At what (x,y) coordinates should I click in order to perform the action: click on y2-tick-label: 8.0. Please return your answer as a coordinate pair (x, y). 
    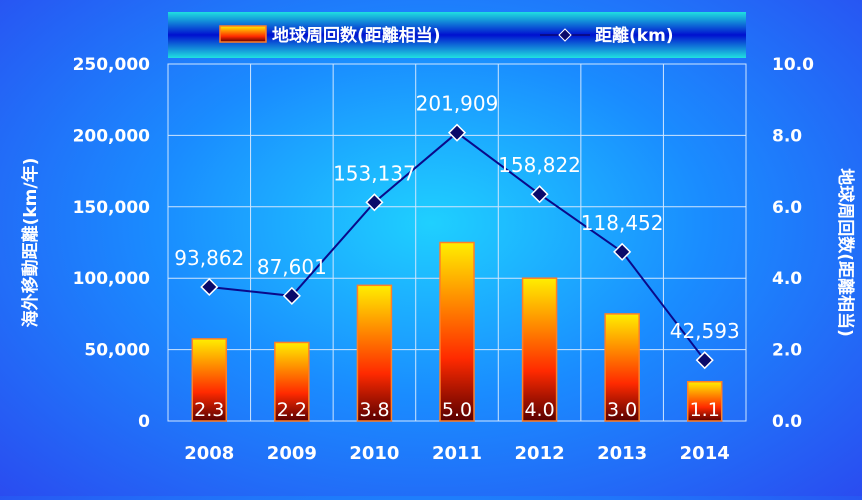
    Looking at the image, I should click on (787, 136).